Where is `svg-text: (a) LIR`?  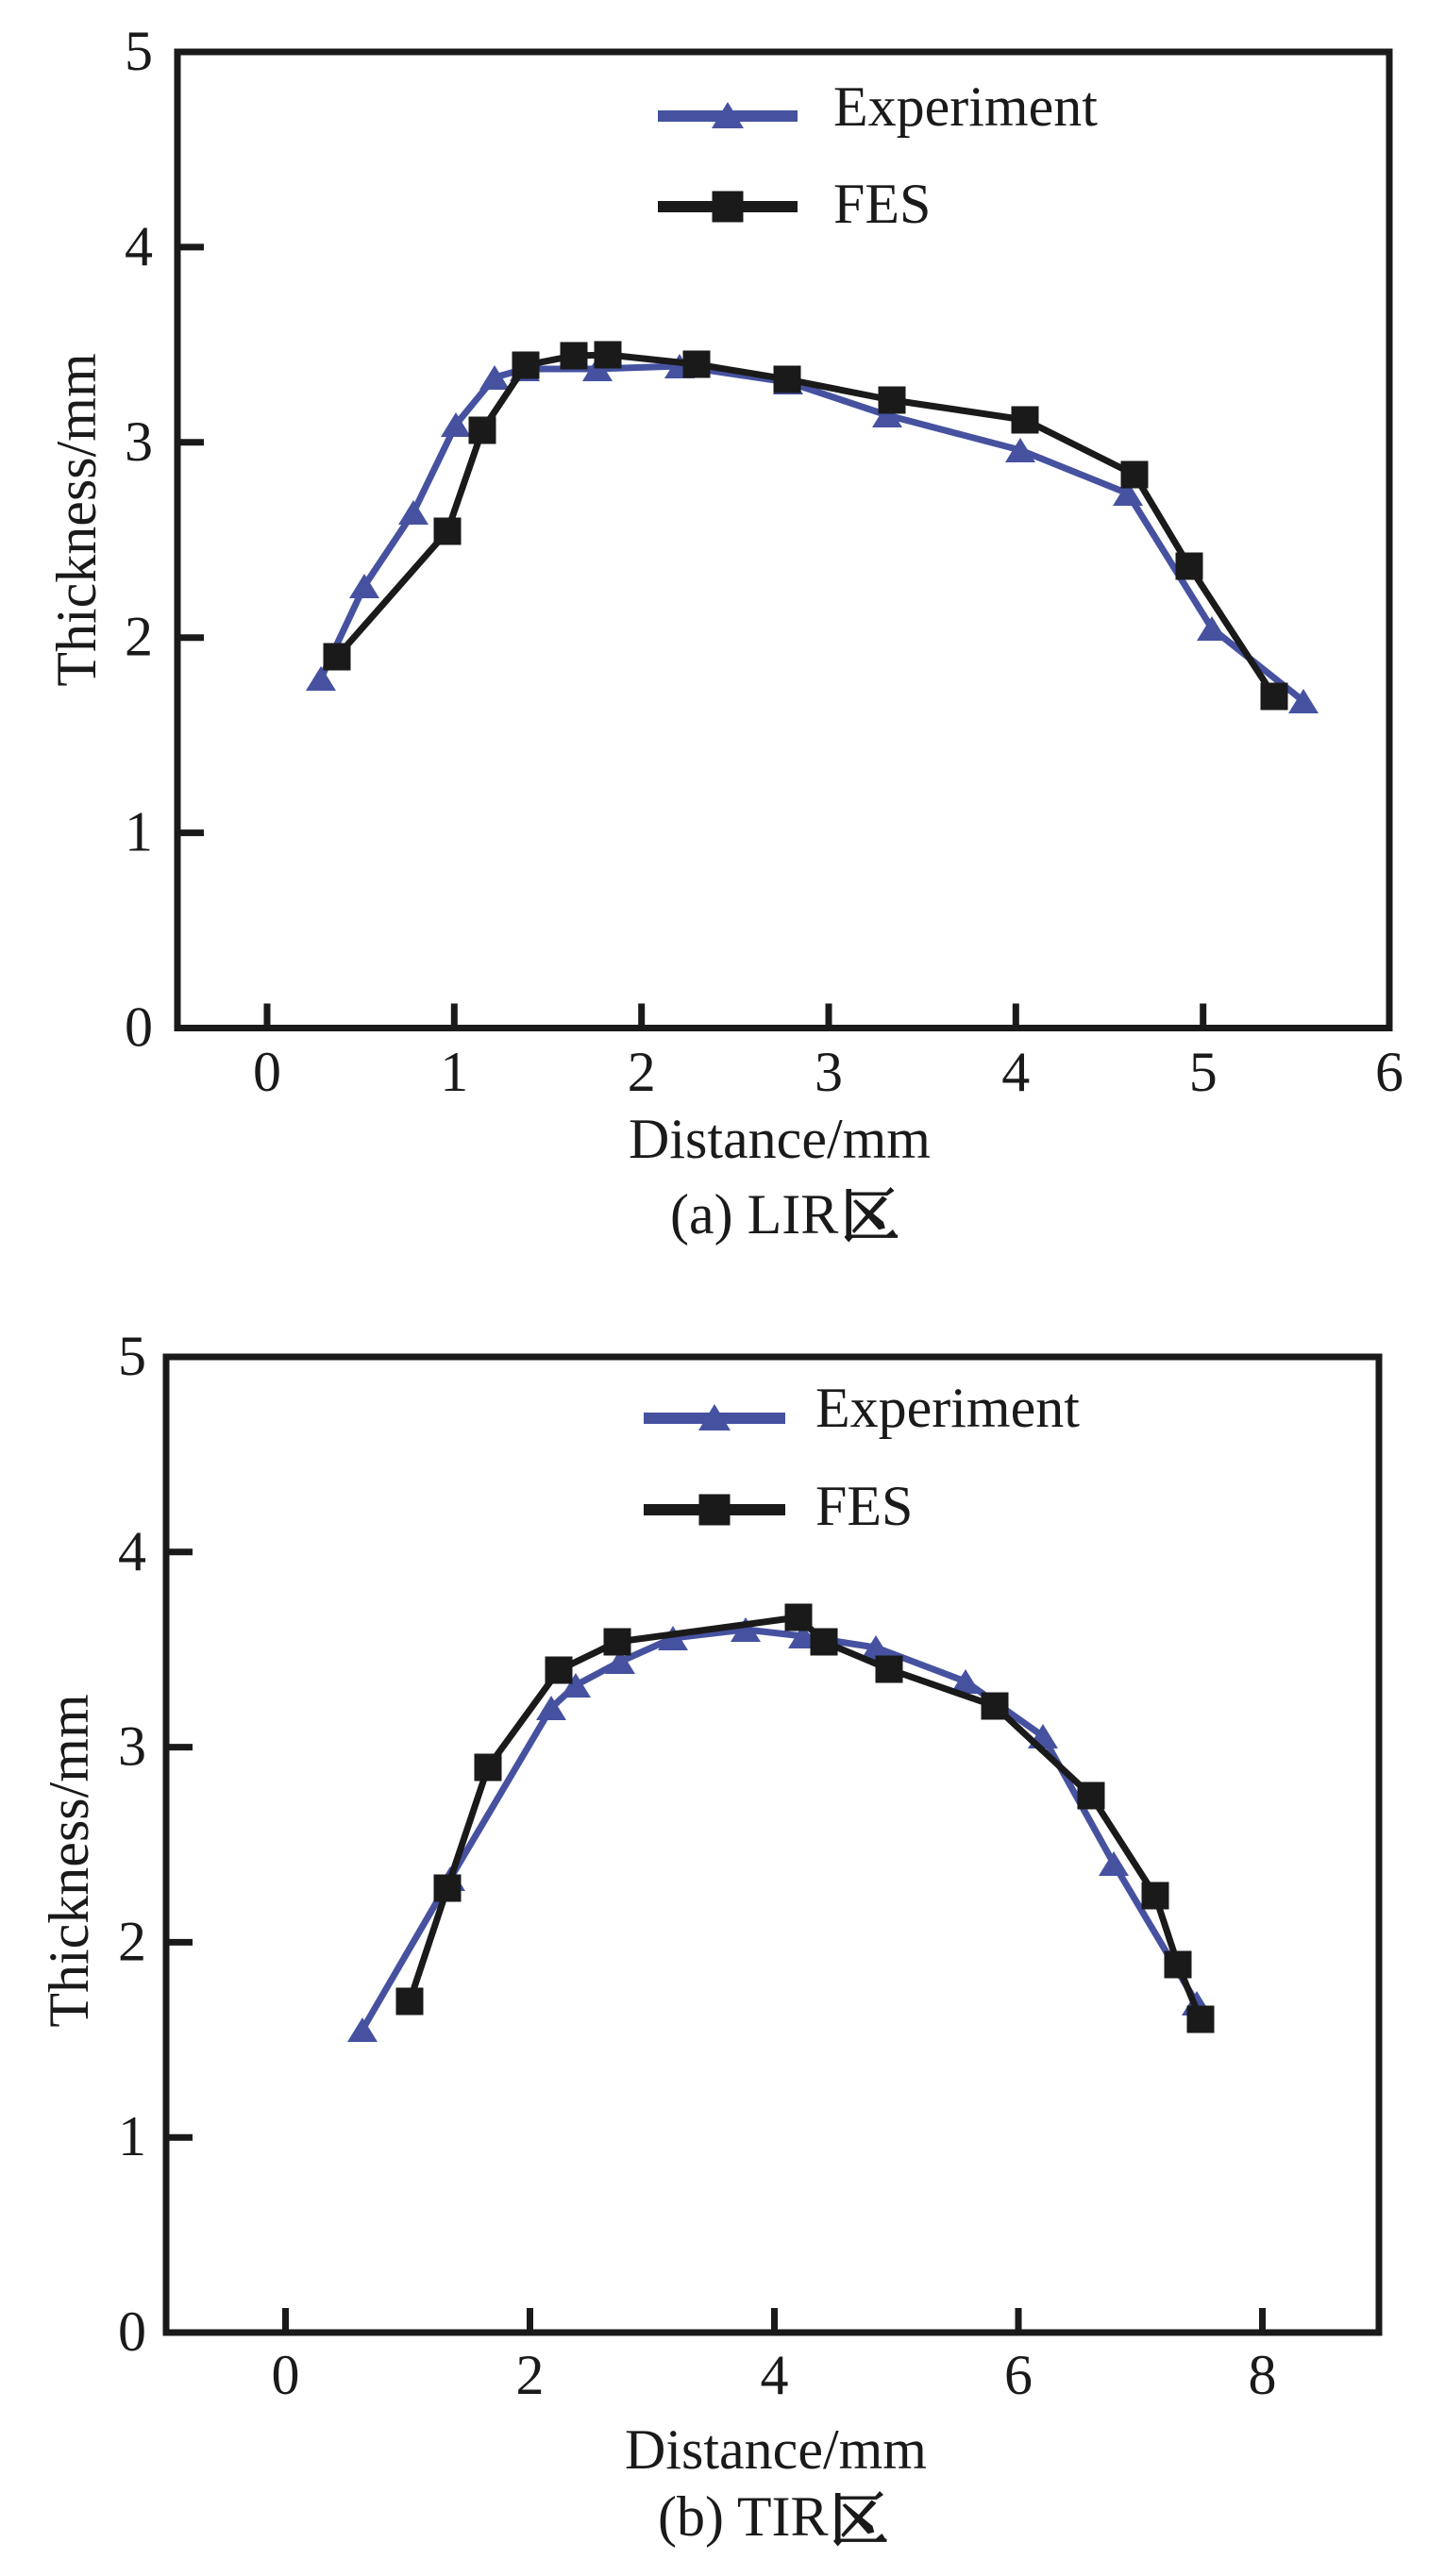
svg-text: (a) LIR is located at coordinates (754, 1214).